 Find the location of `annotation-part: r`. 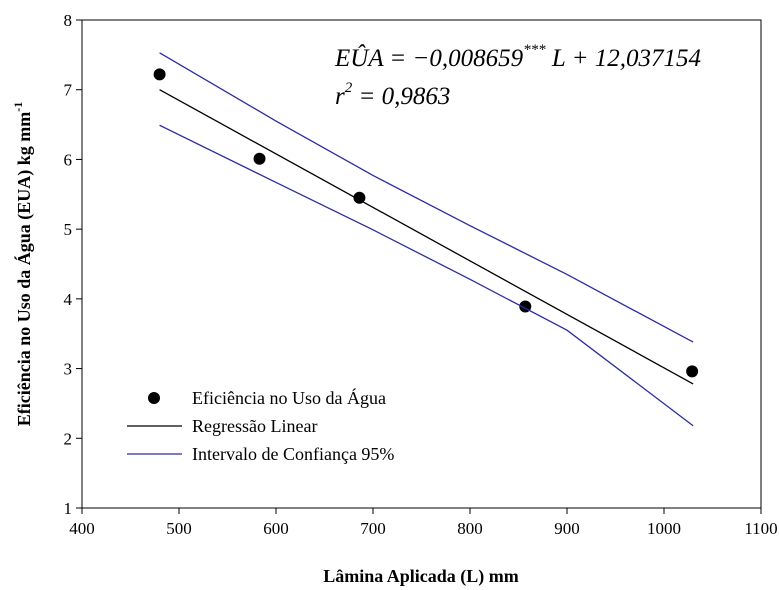

annotation-part: r is located at coordinates (340, 96).